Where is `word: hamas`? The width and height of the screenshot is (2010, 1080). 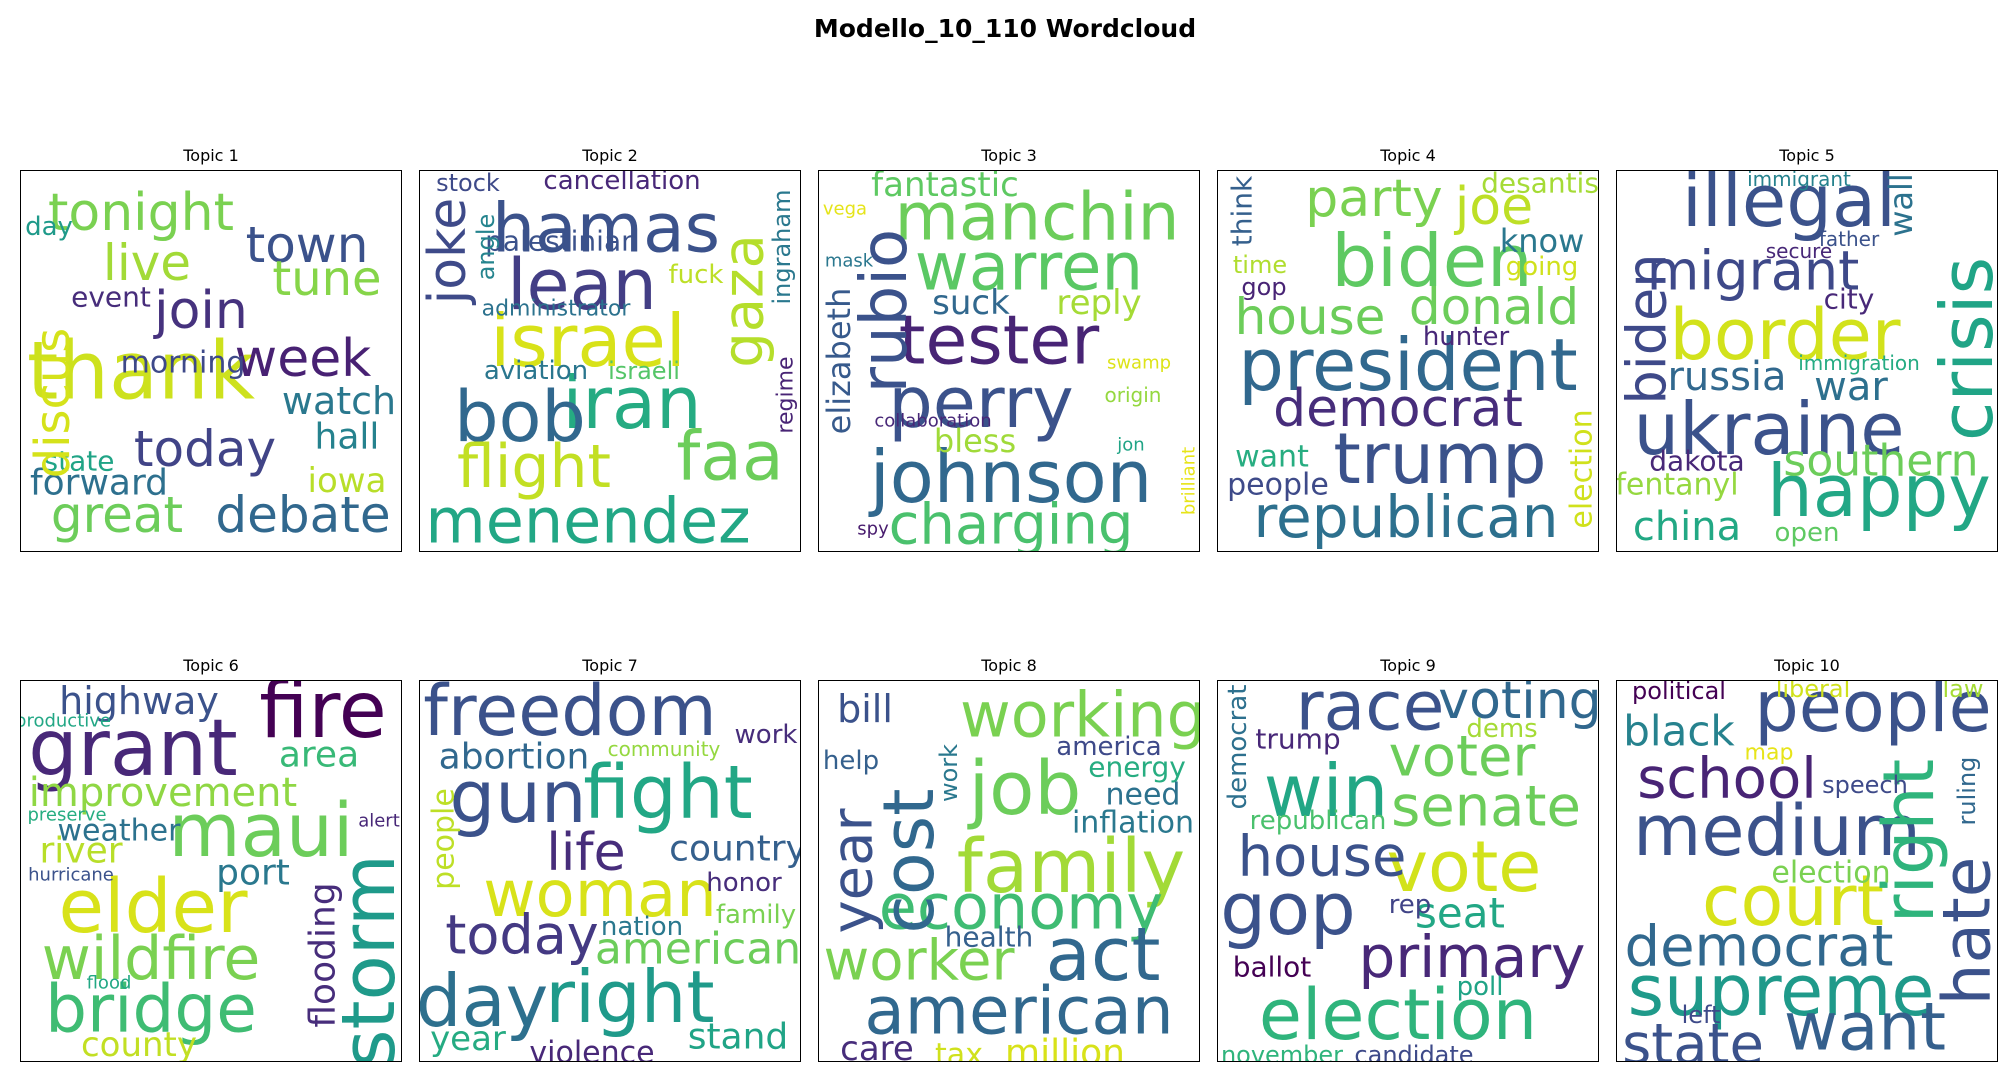 word: hamas is located at coordinates (606, 229).